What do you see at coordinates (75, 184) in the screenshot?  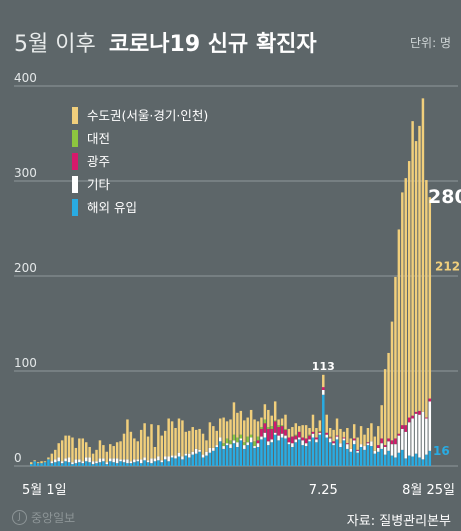 I see `legend-swatch` at bounding box center [75, 184].